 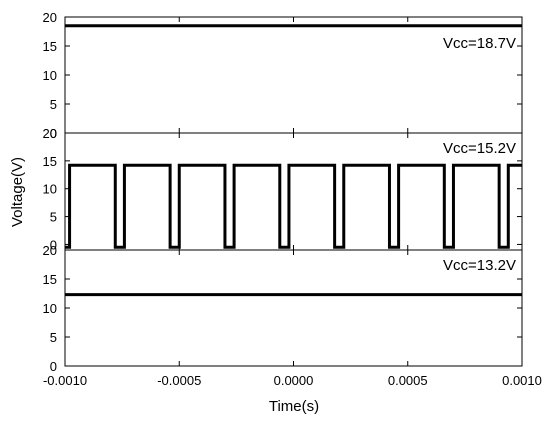 I want to click on x-axis: -0.0010 -0.0005 0.0000 0.0005 0.0010, so click(x=292, y=380).